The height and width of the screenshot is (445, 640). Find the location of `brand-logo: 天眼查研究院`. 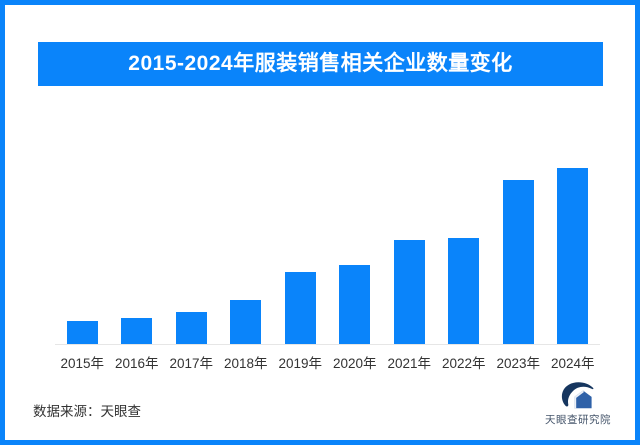

brand-logo: 天眼查研究院 is located at coordinates (578, 404).